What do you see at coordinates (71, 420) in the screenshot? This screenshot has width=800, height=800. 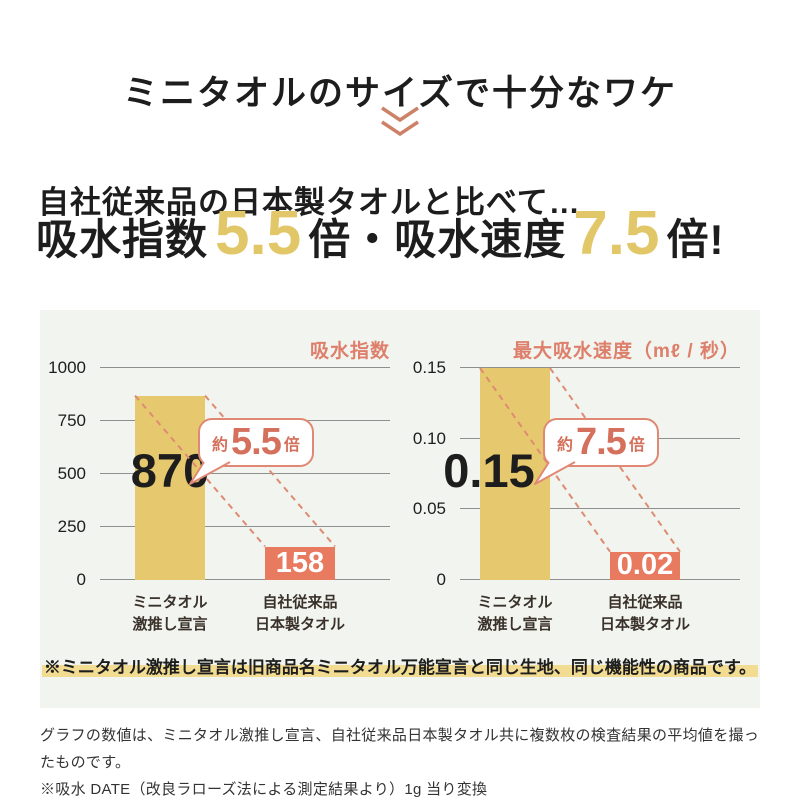 I see `y-axis-tick-label: 750` at bounding box center [71, 420].